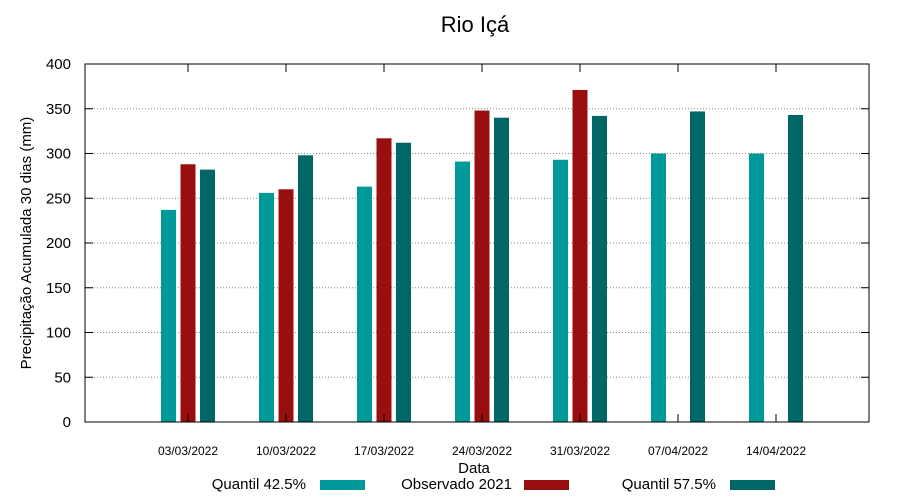  I want to click on y-tick-label: 150, so click(58, 288).